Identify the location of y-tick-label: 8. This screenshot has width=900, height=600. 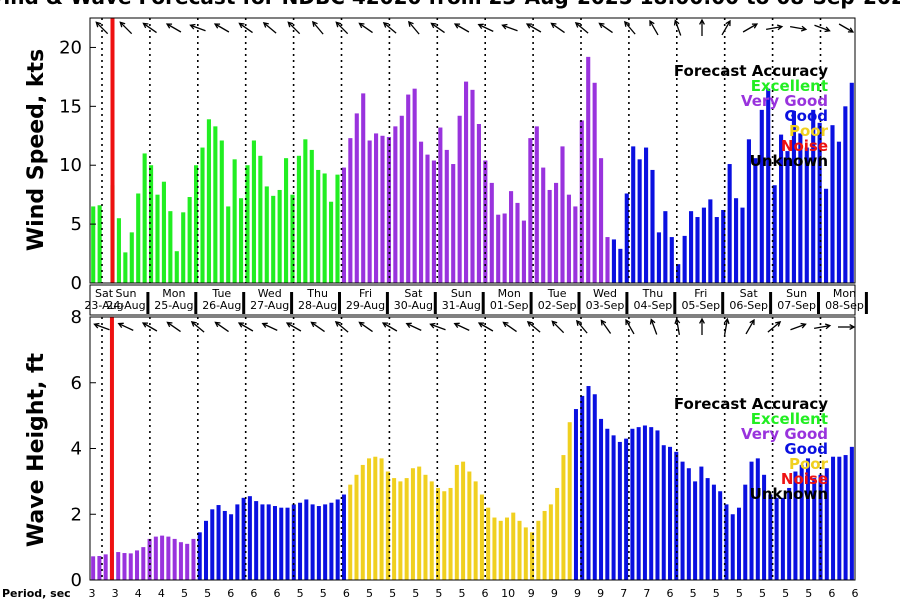
(76, 317).